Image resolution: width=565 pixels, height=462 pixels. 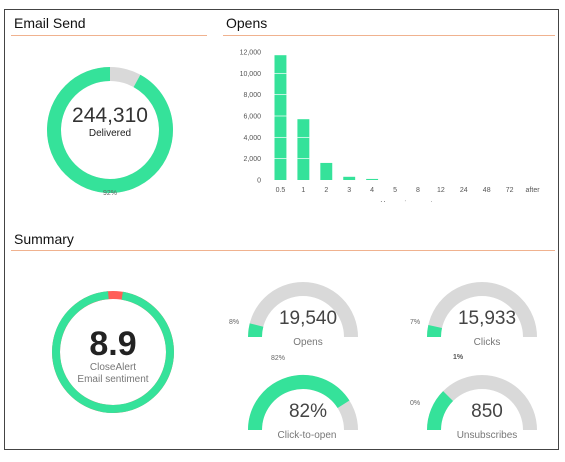 I want to click on gauge-unsub-pct2: 1%, so click(x=458, y=357).